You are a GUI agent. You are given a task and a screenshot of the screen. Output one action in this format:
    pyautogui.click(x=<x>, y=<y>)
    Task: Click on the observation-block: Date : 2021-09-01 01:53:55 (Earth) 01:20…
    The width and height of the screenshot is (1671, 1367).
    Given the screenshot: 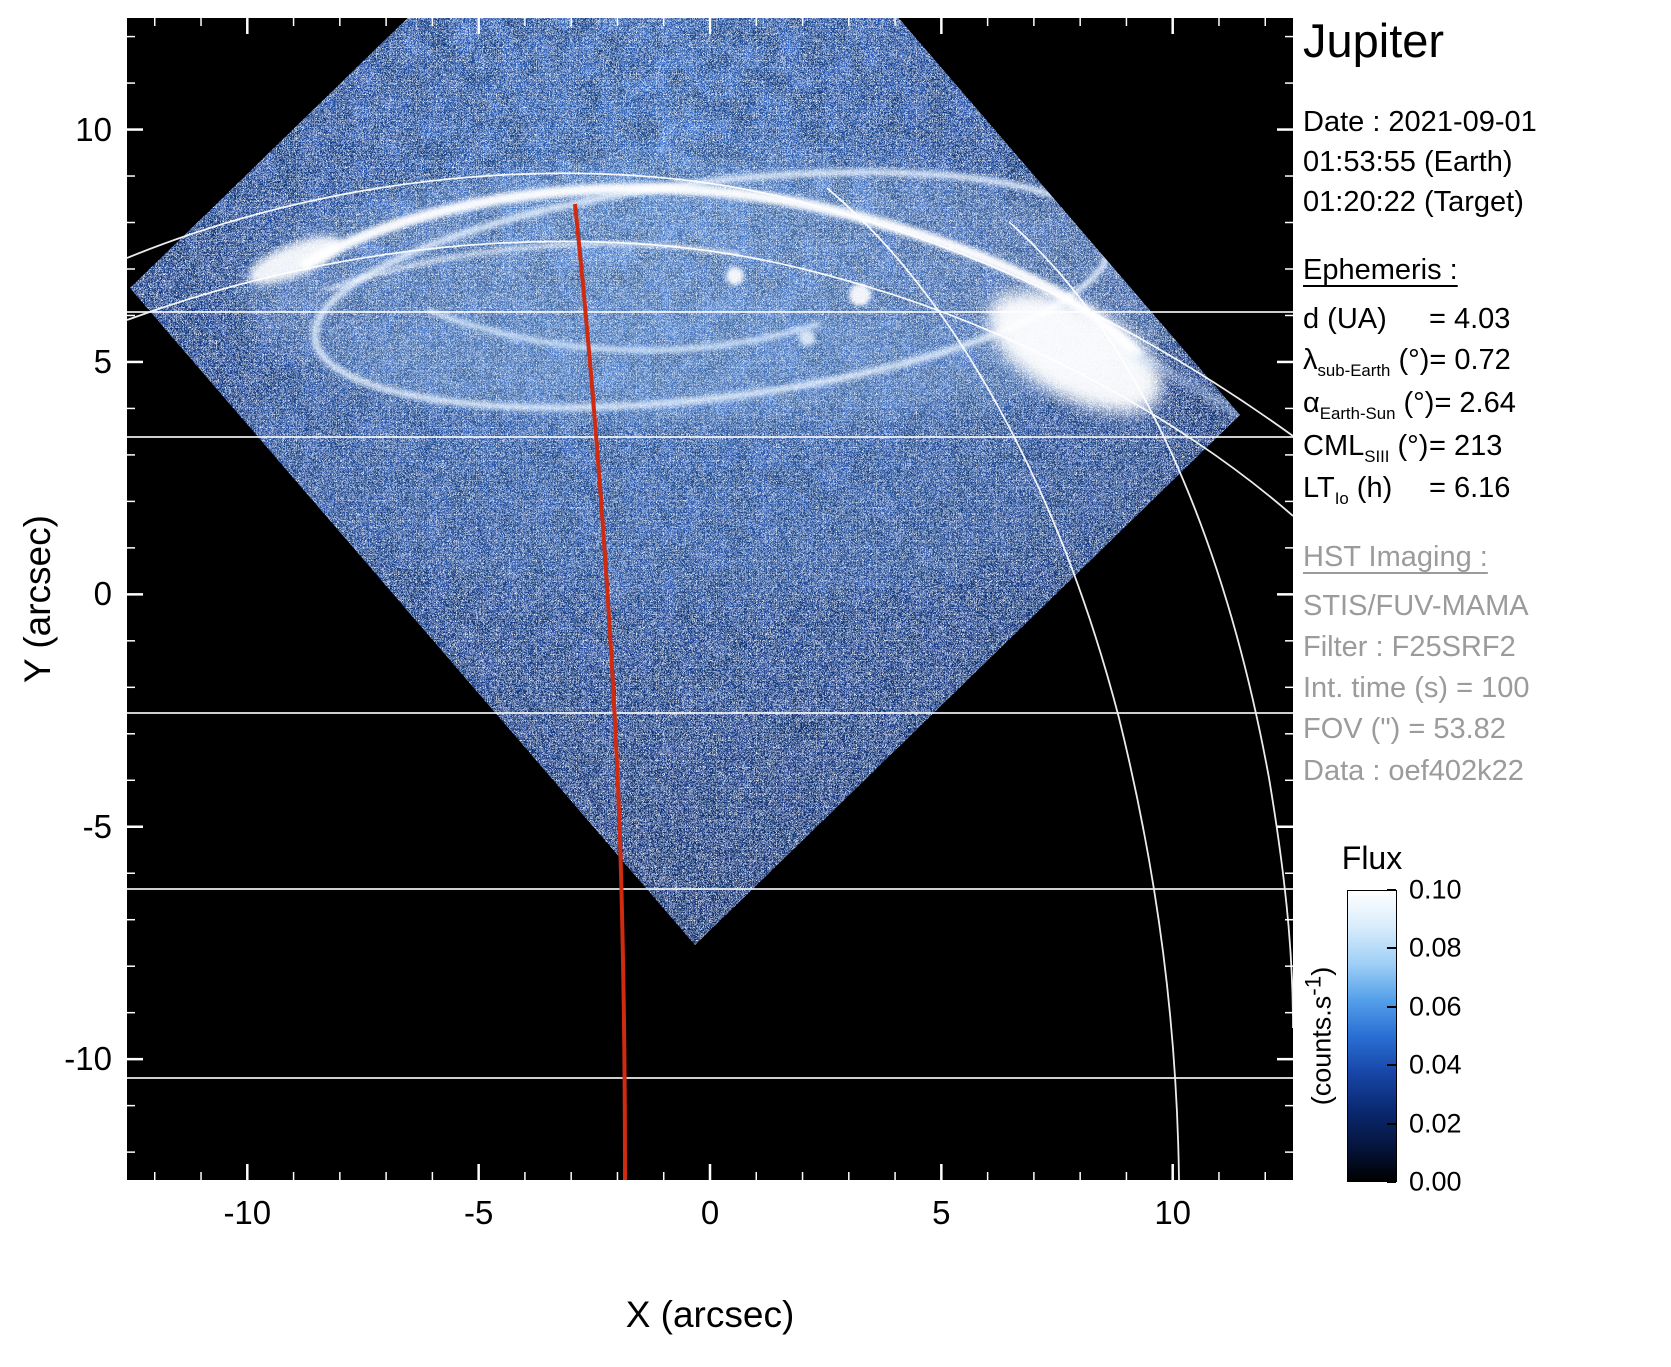 What is the action you would take?
    pyautogui.click(x=1487, y=162)
    